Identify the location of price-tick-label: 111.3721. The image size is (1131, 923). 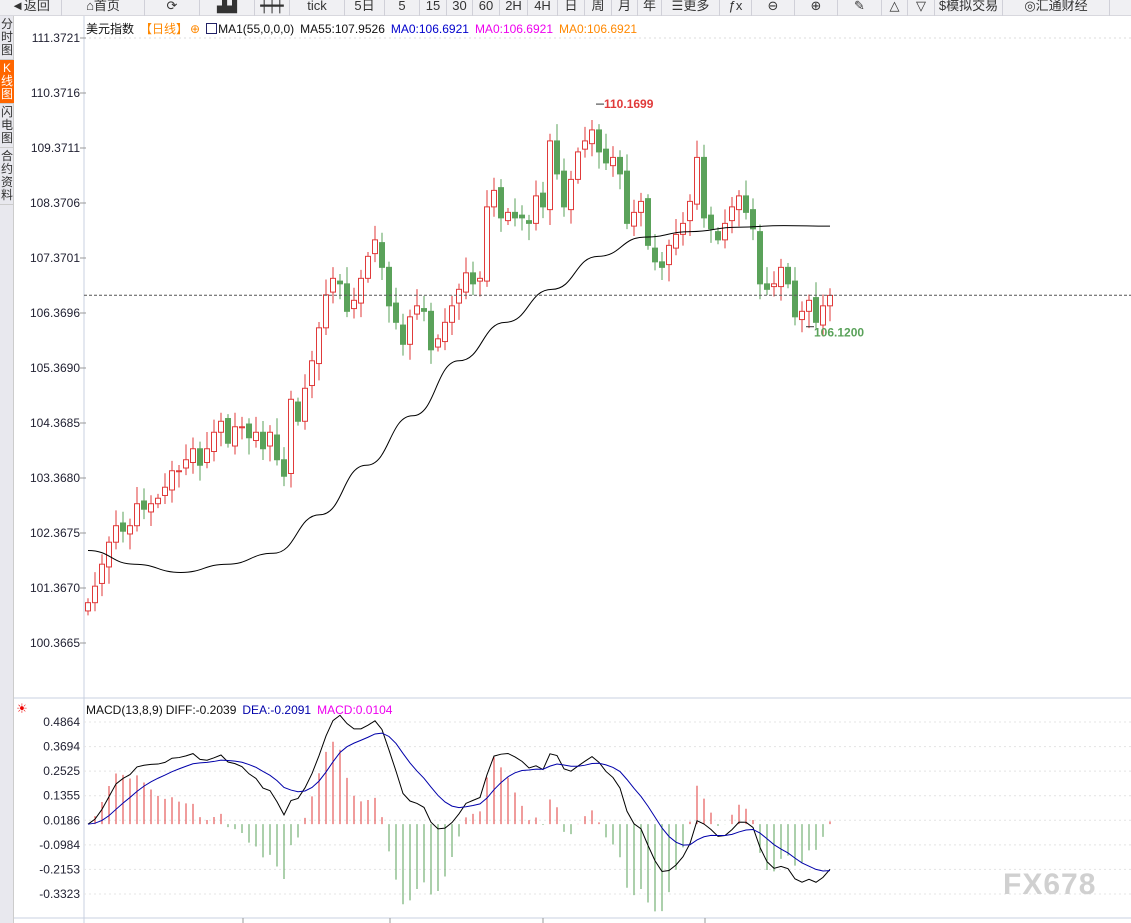
(56, 38).